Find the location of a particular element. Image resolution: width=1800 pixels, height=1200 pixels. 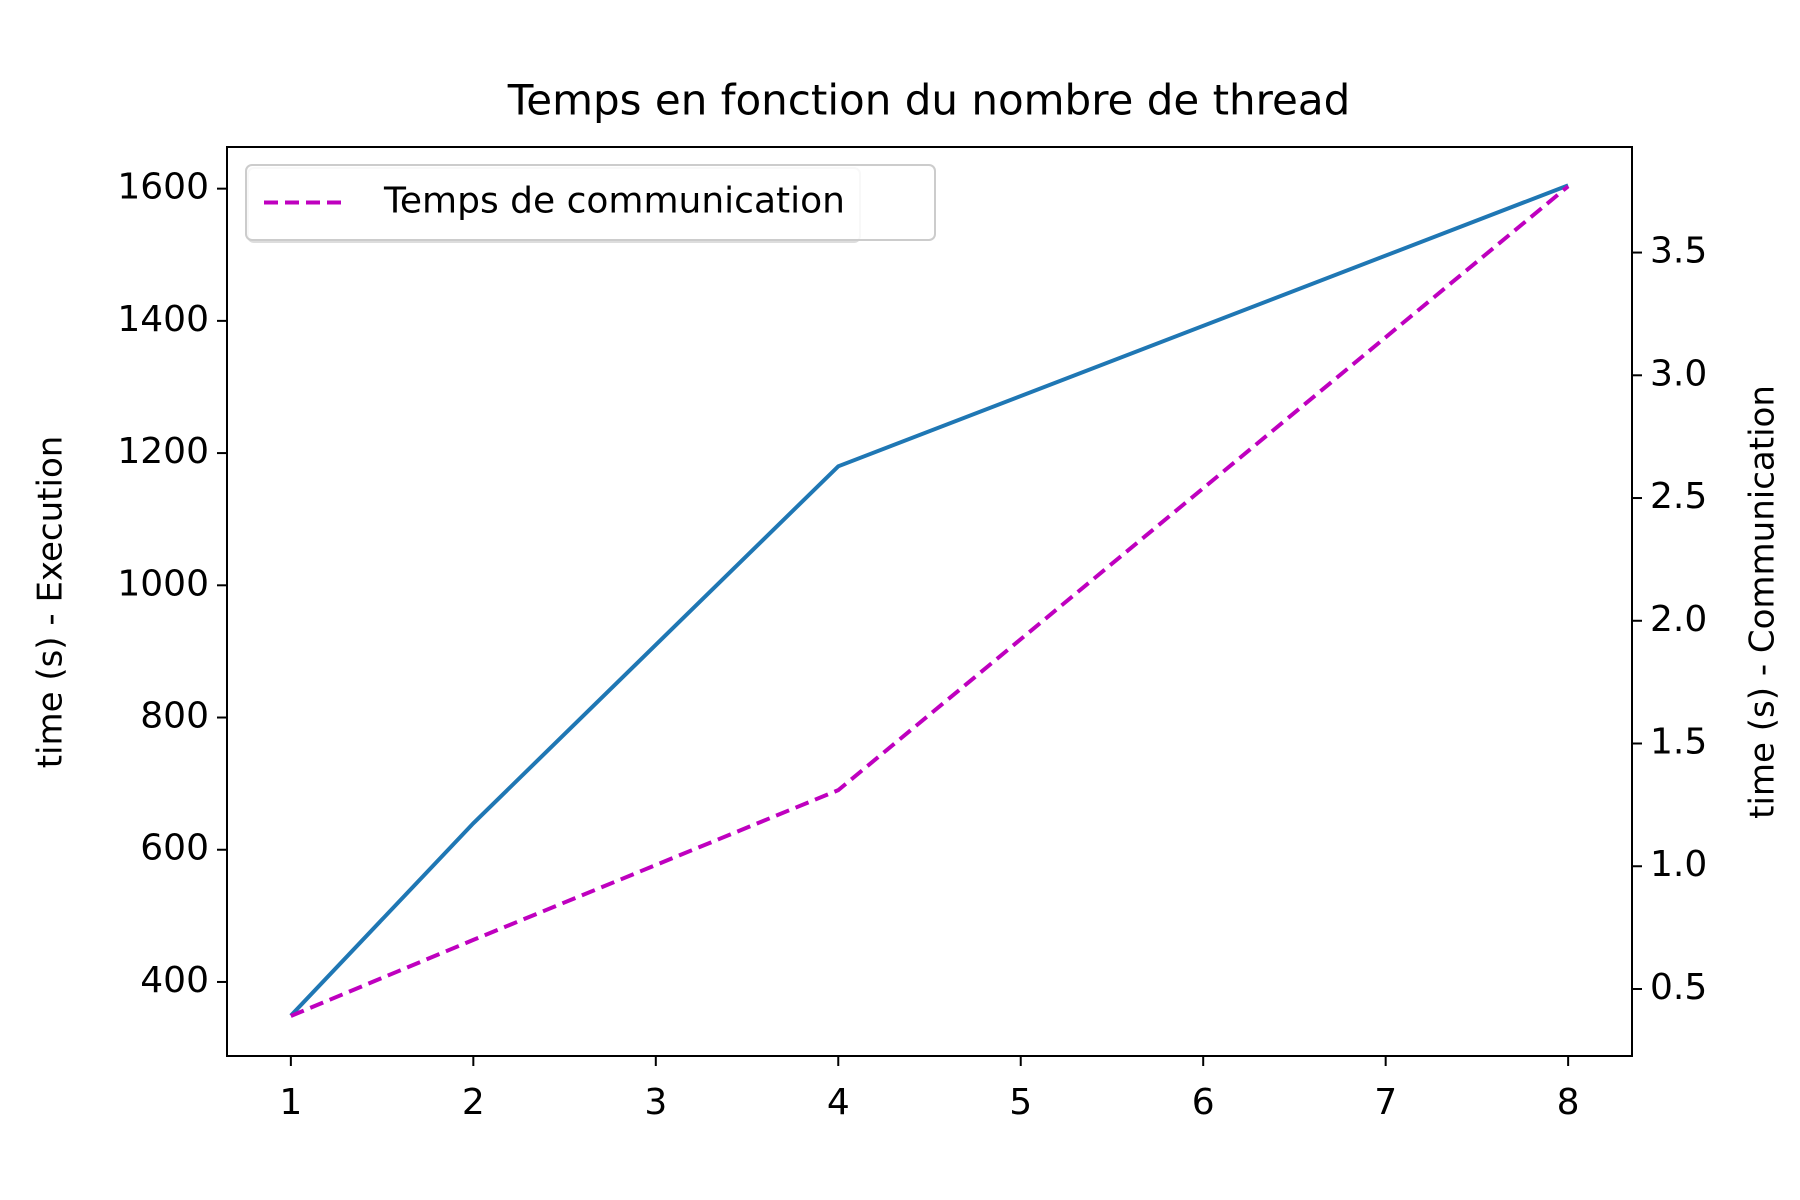

legend-label: Temps de communication is located at coordinates (614, 201).